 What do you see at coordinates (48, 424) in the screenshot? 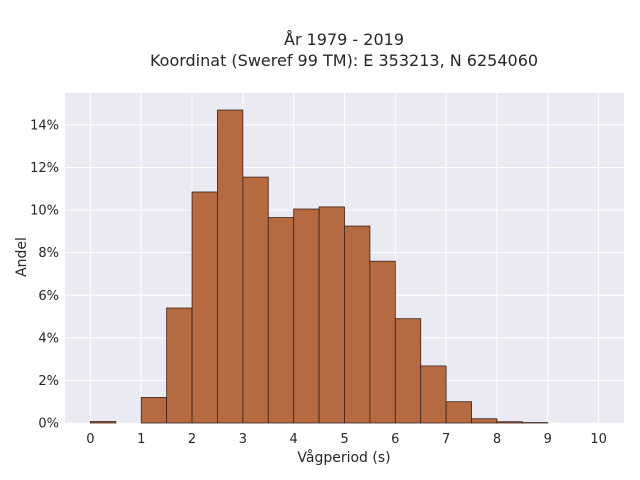
I see `y-tick-label-0: 0%` at bounding box center [48, 424].